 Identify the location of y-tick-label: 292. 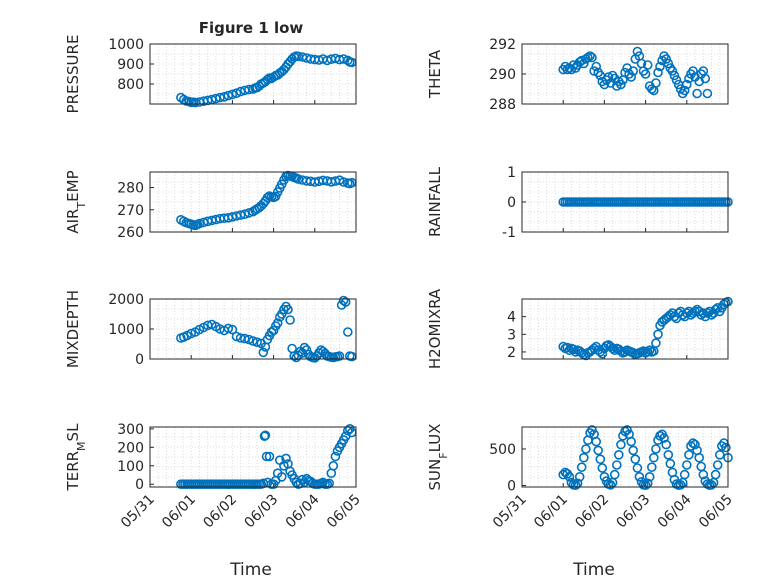
(502, 45).